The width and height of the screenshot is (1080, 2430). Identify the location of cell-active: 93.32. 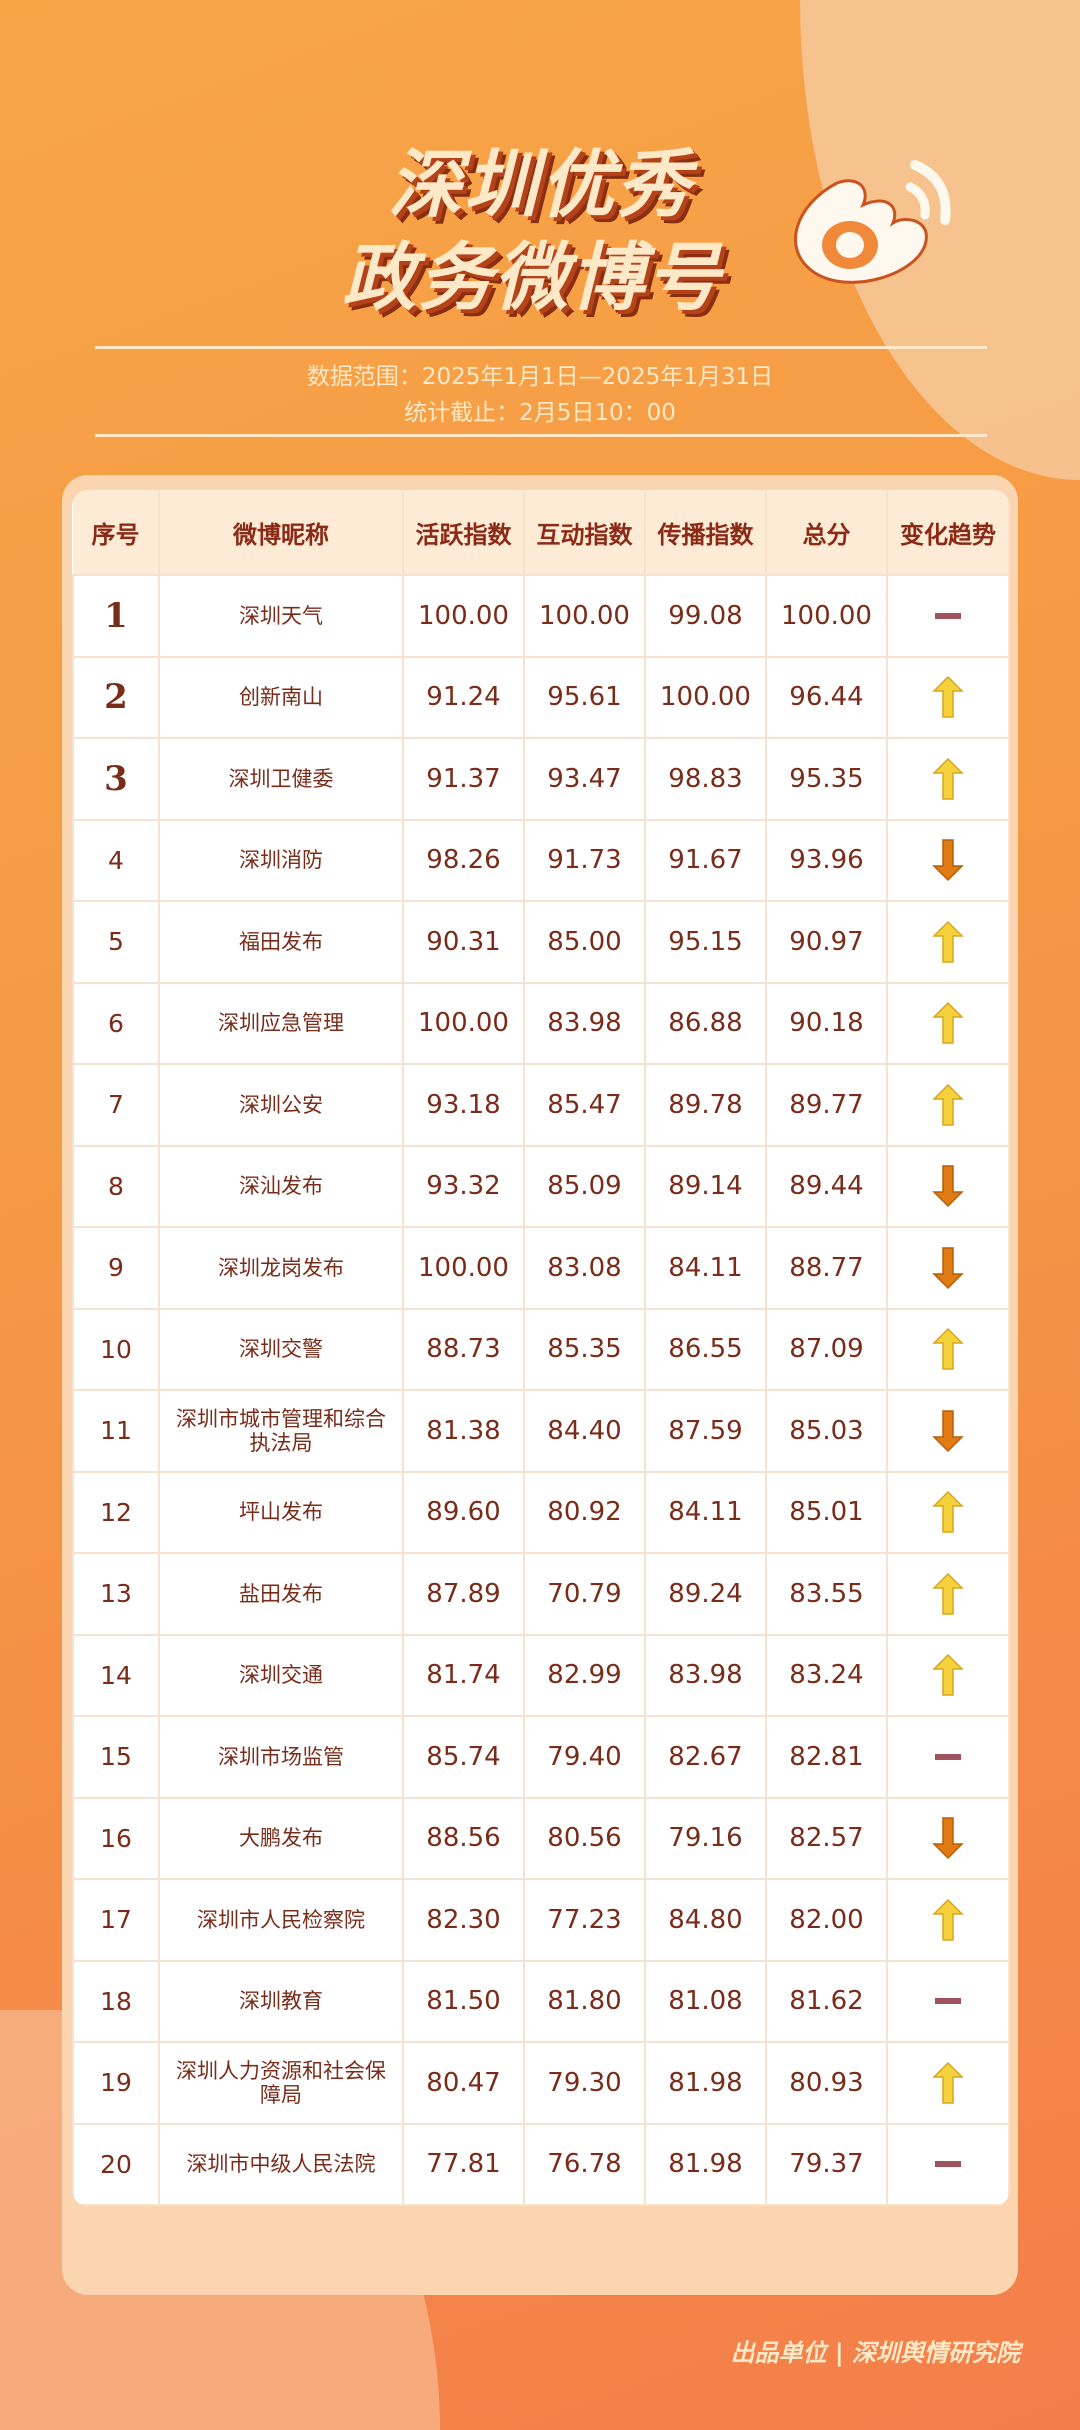
(463, 1186).